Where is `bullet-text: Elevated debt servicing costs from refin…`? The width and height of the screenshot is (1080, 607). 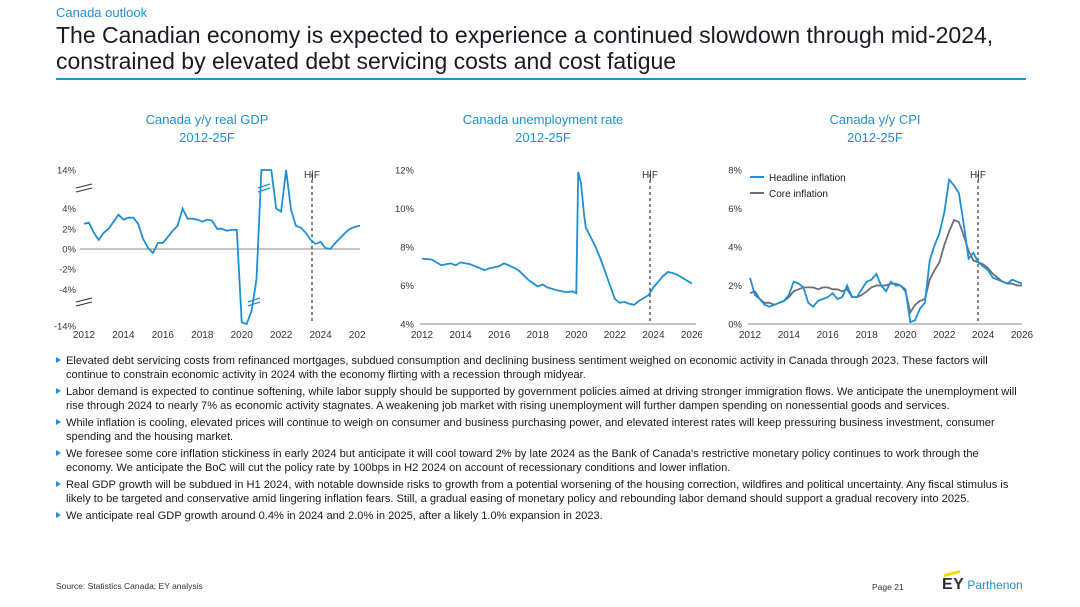 bullet-text: Elevated debt servicing costs from refin… is located at coordinates (527, 368).